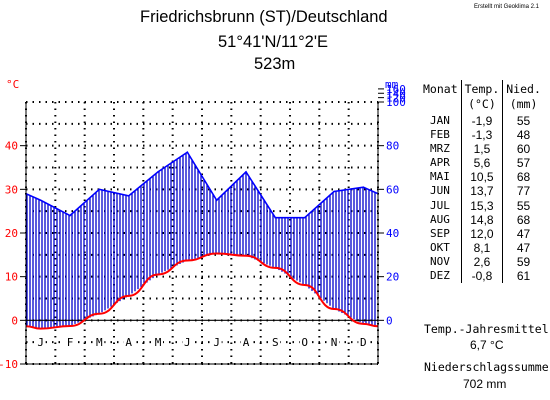 The height and width of the screenshot is (400, 550). I want to click on annual-prec-label: Niederschlagssumme, so click(486, 367).